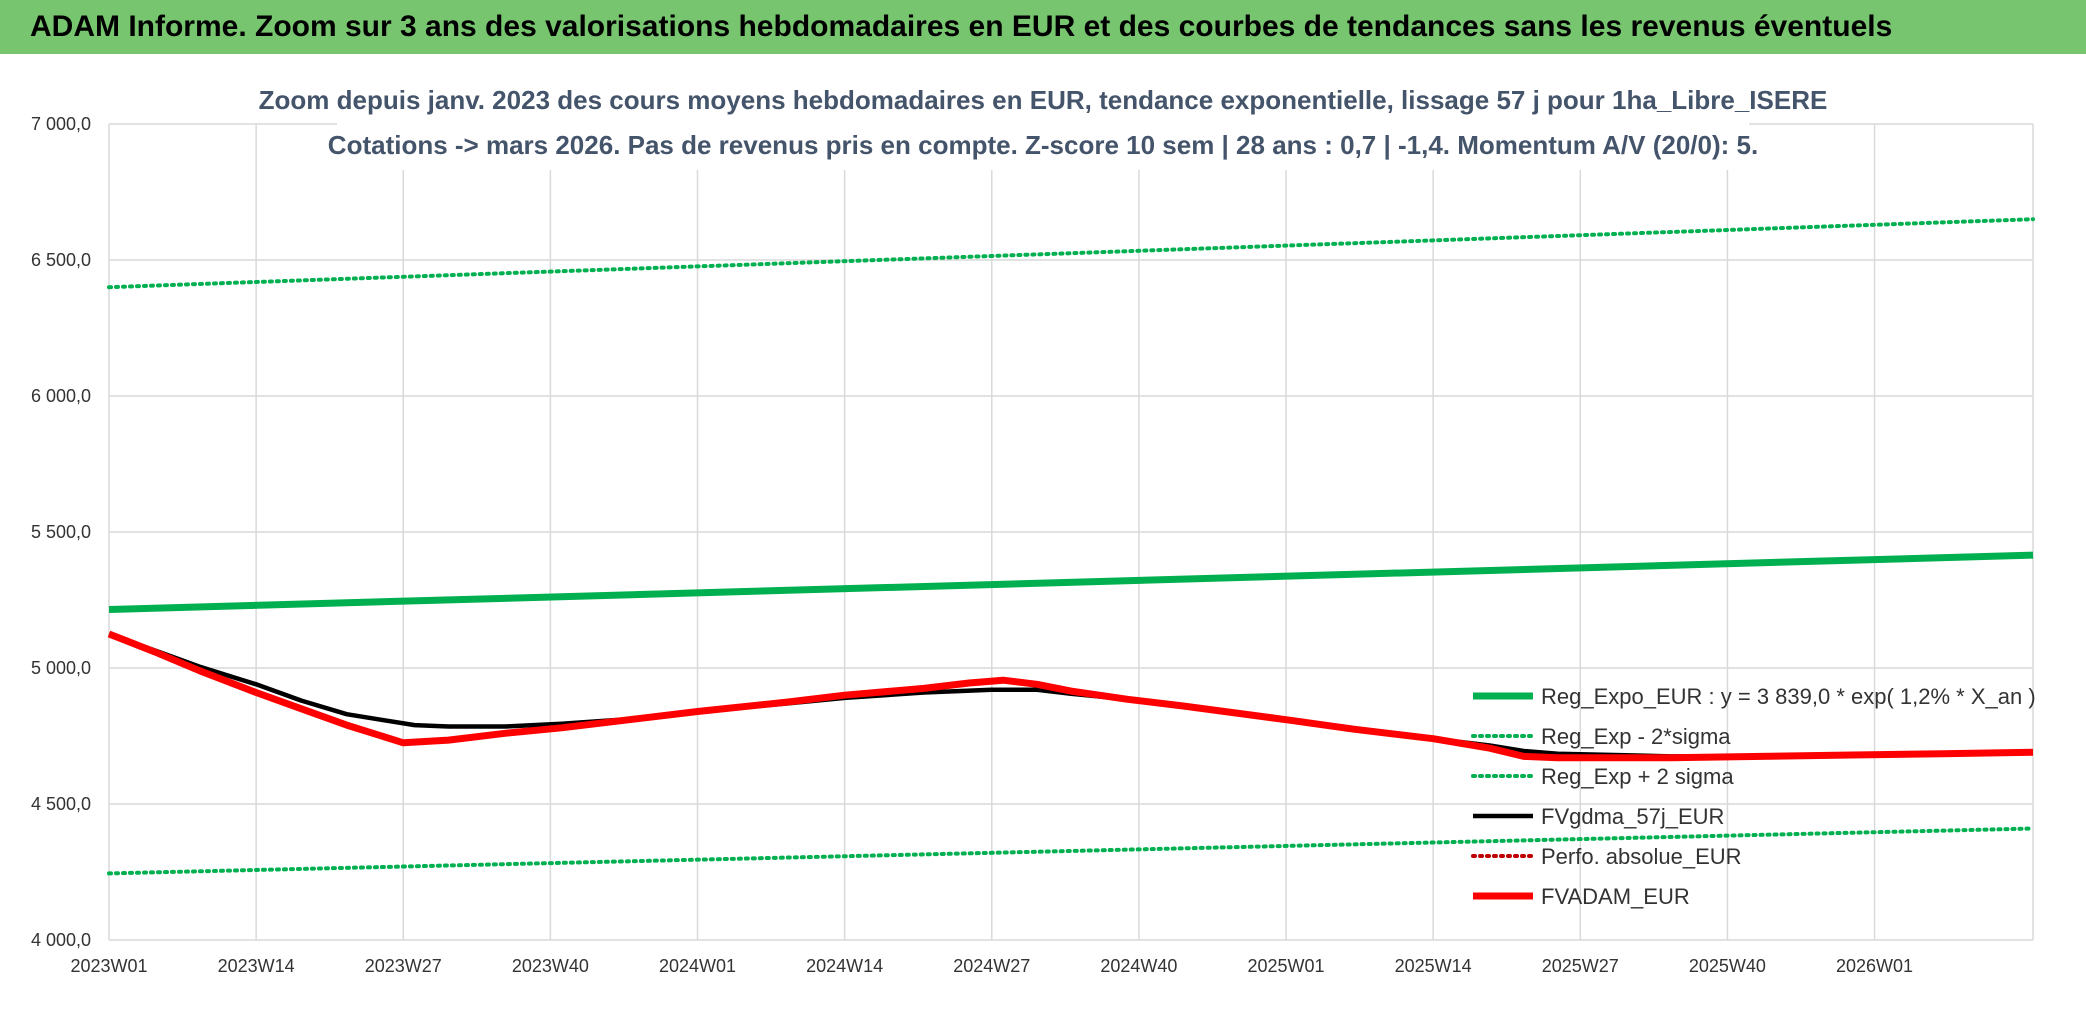  I want to click on y-tick-label: 6 500,0, so click(61, 260).